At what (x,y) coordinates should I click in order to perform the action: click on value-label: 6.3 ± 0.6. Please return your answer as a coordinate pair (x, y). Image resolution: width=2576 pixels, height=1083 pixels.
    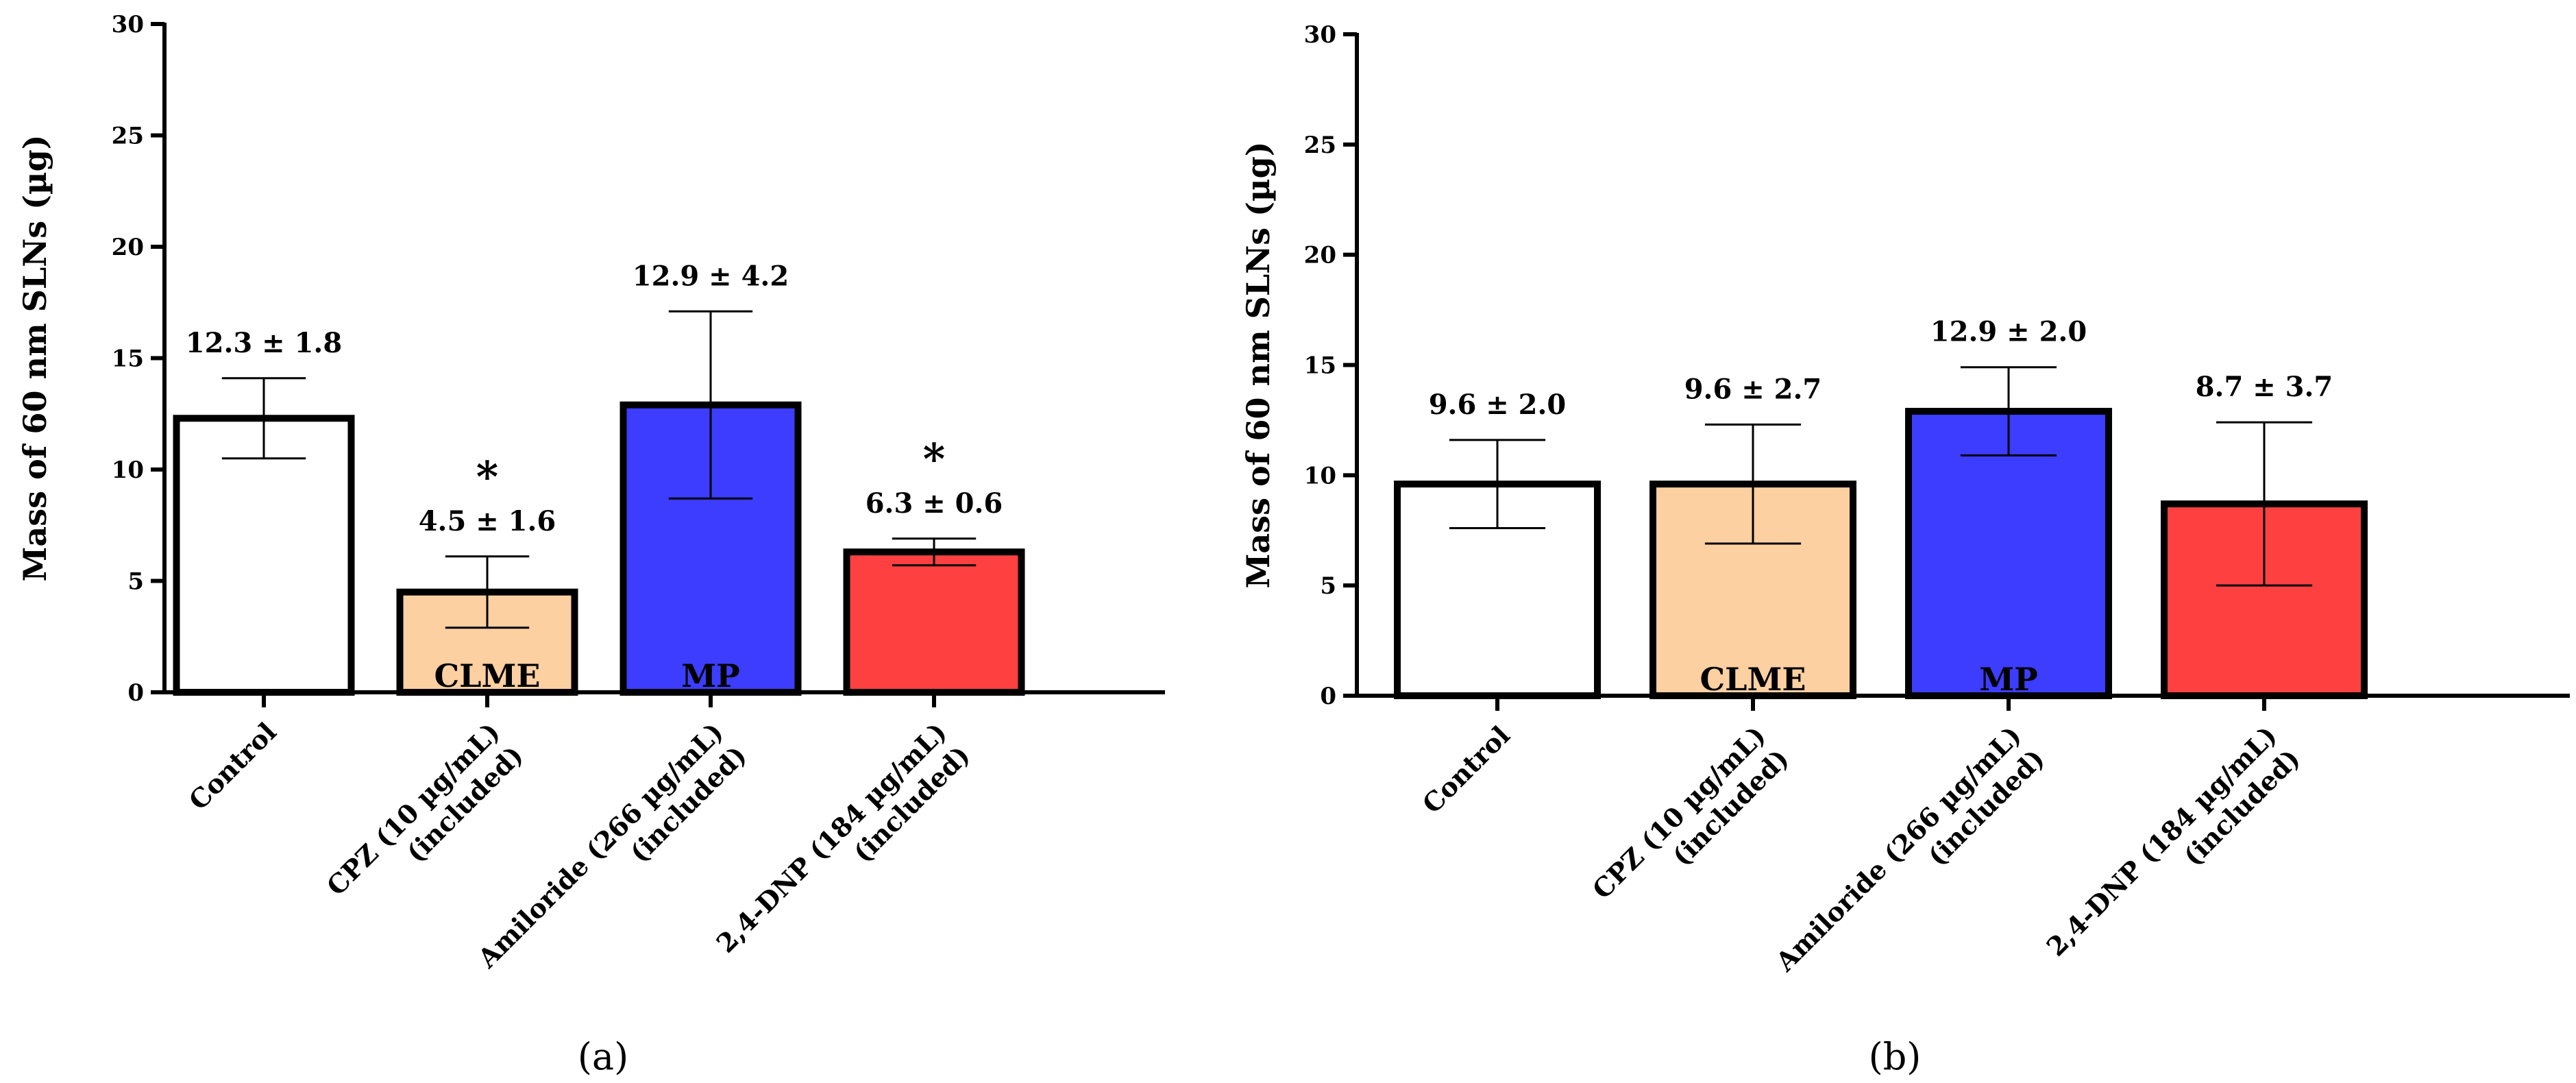
    Looking at the image, I should click on (935, 503).